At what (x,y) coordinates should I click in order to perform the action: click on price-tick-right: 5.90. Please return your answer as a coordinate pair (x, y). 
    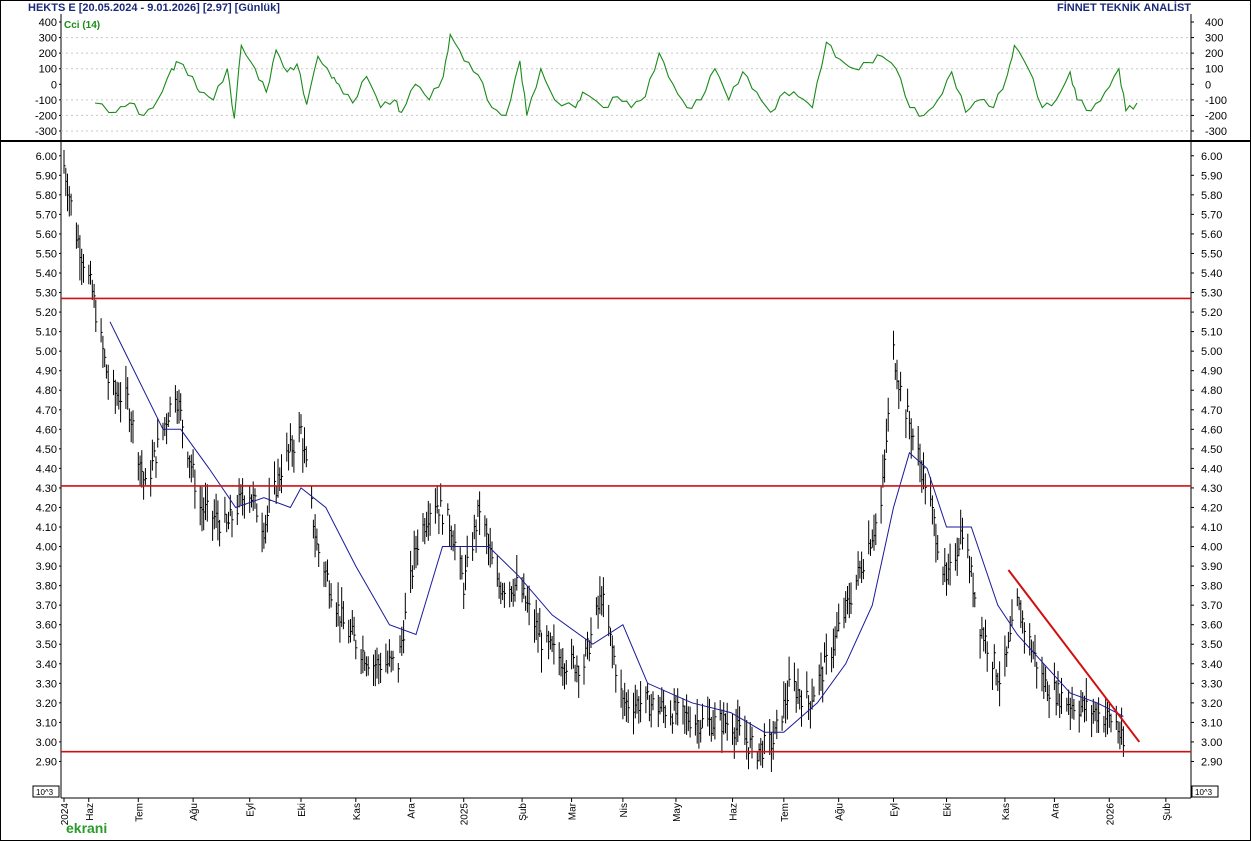
    Looking at the image, I should click on (1211, 176).